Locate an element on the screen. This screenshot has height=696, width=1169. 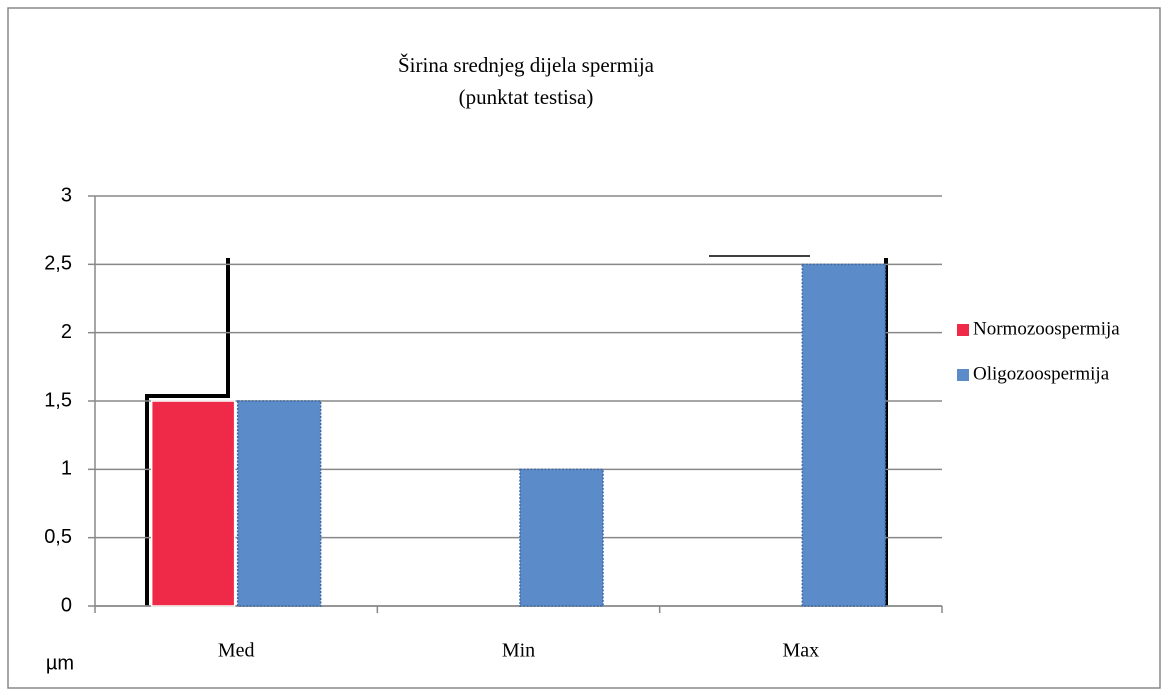
y-tick-label: 2,5 is located at coordinates (58, 264).